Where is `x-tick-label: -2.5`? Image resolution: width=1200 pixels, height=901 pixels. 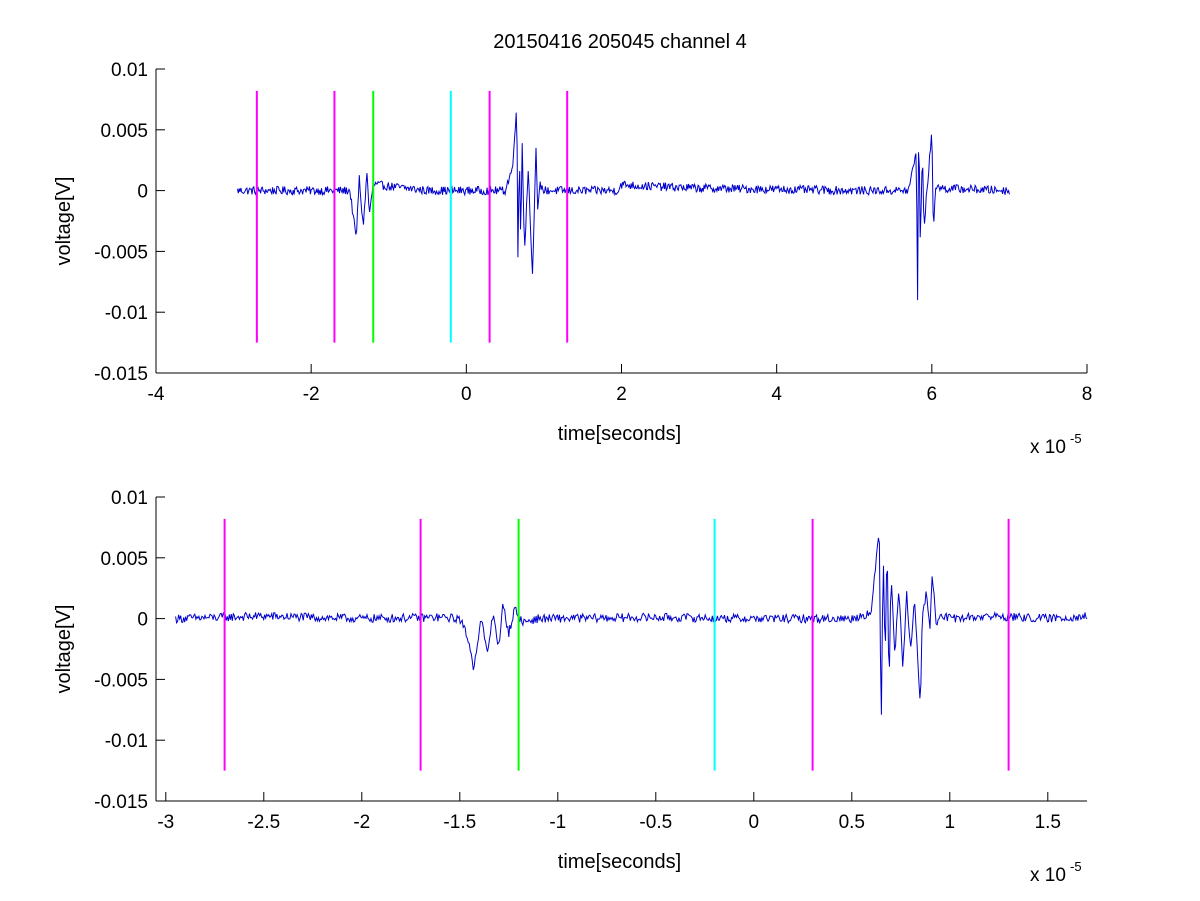 x-tick-label: -2.5 is located at coordinates (263, 822).